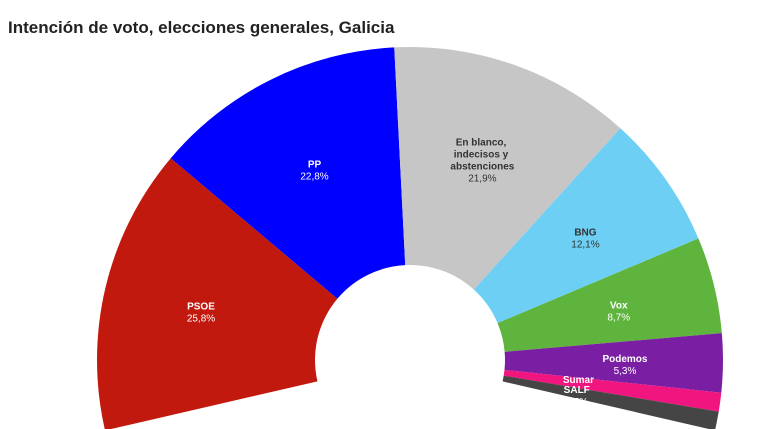 The height and width of the screenshot is (429, 768). I want to click on value-label: 12,1%, so click(585, 245).